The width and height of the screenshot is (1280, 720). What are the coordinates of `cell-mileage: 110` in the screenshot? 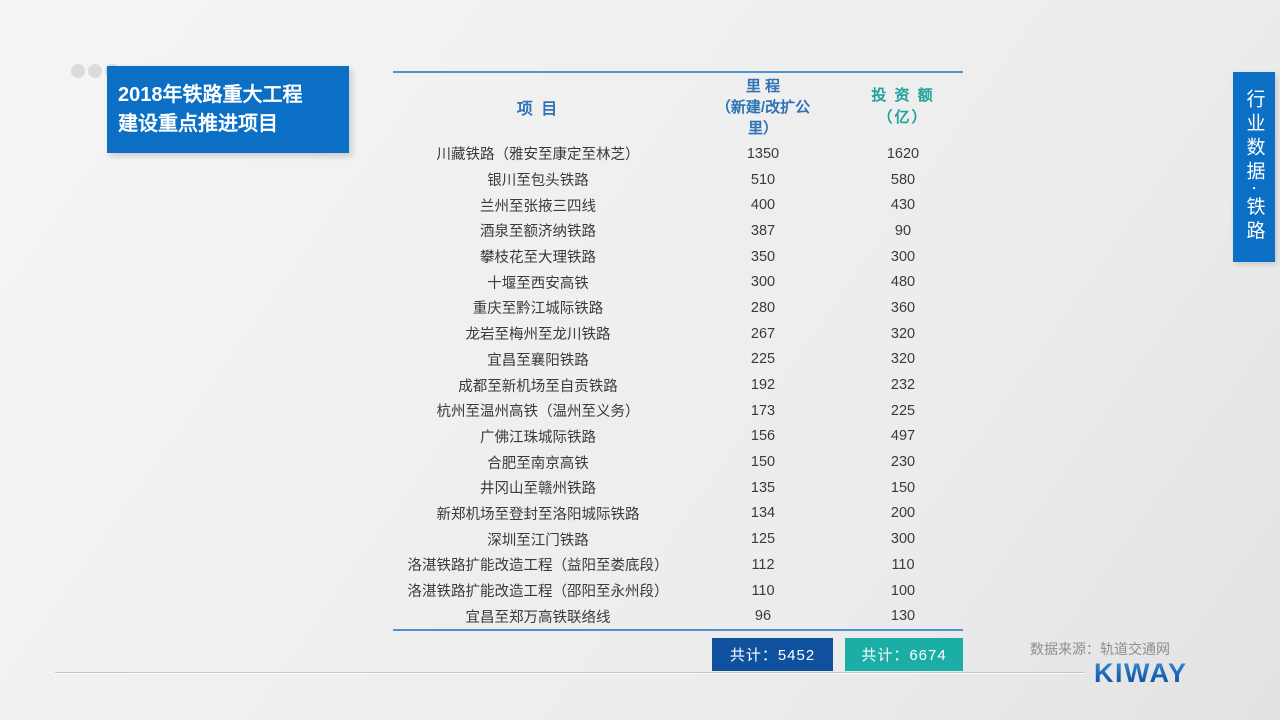 It's located at (763, 590).